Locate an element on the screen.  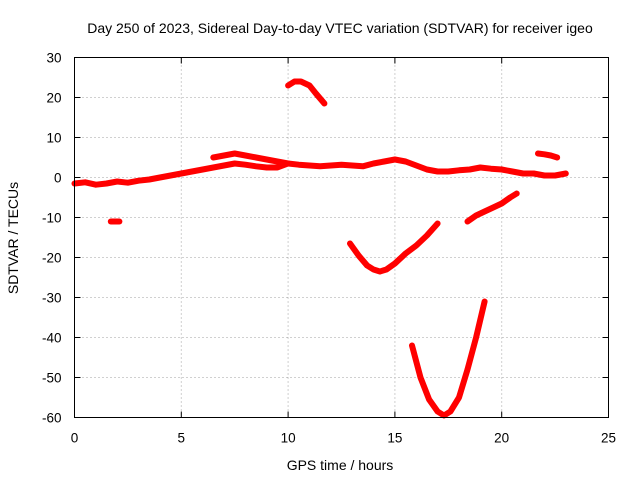
y-tick-label: 20 is located at coordinates (53, 98).